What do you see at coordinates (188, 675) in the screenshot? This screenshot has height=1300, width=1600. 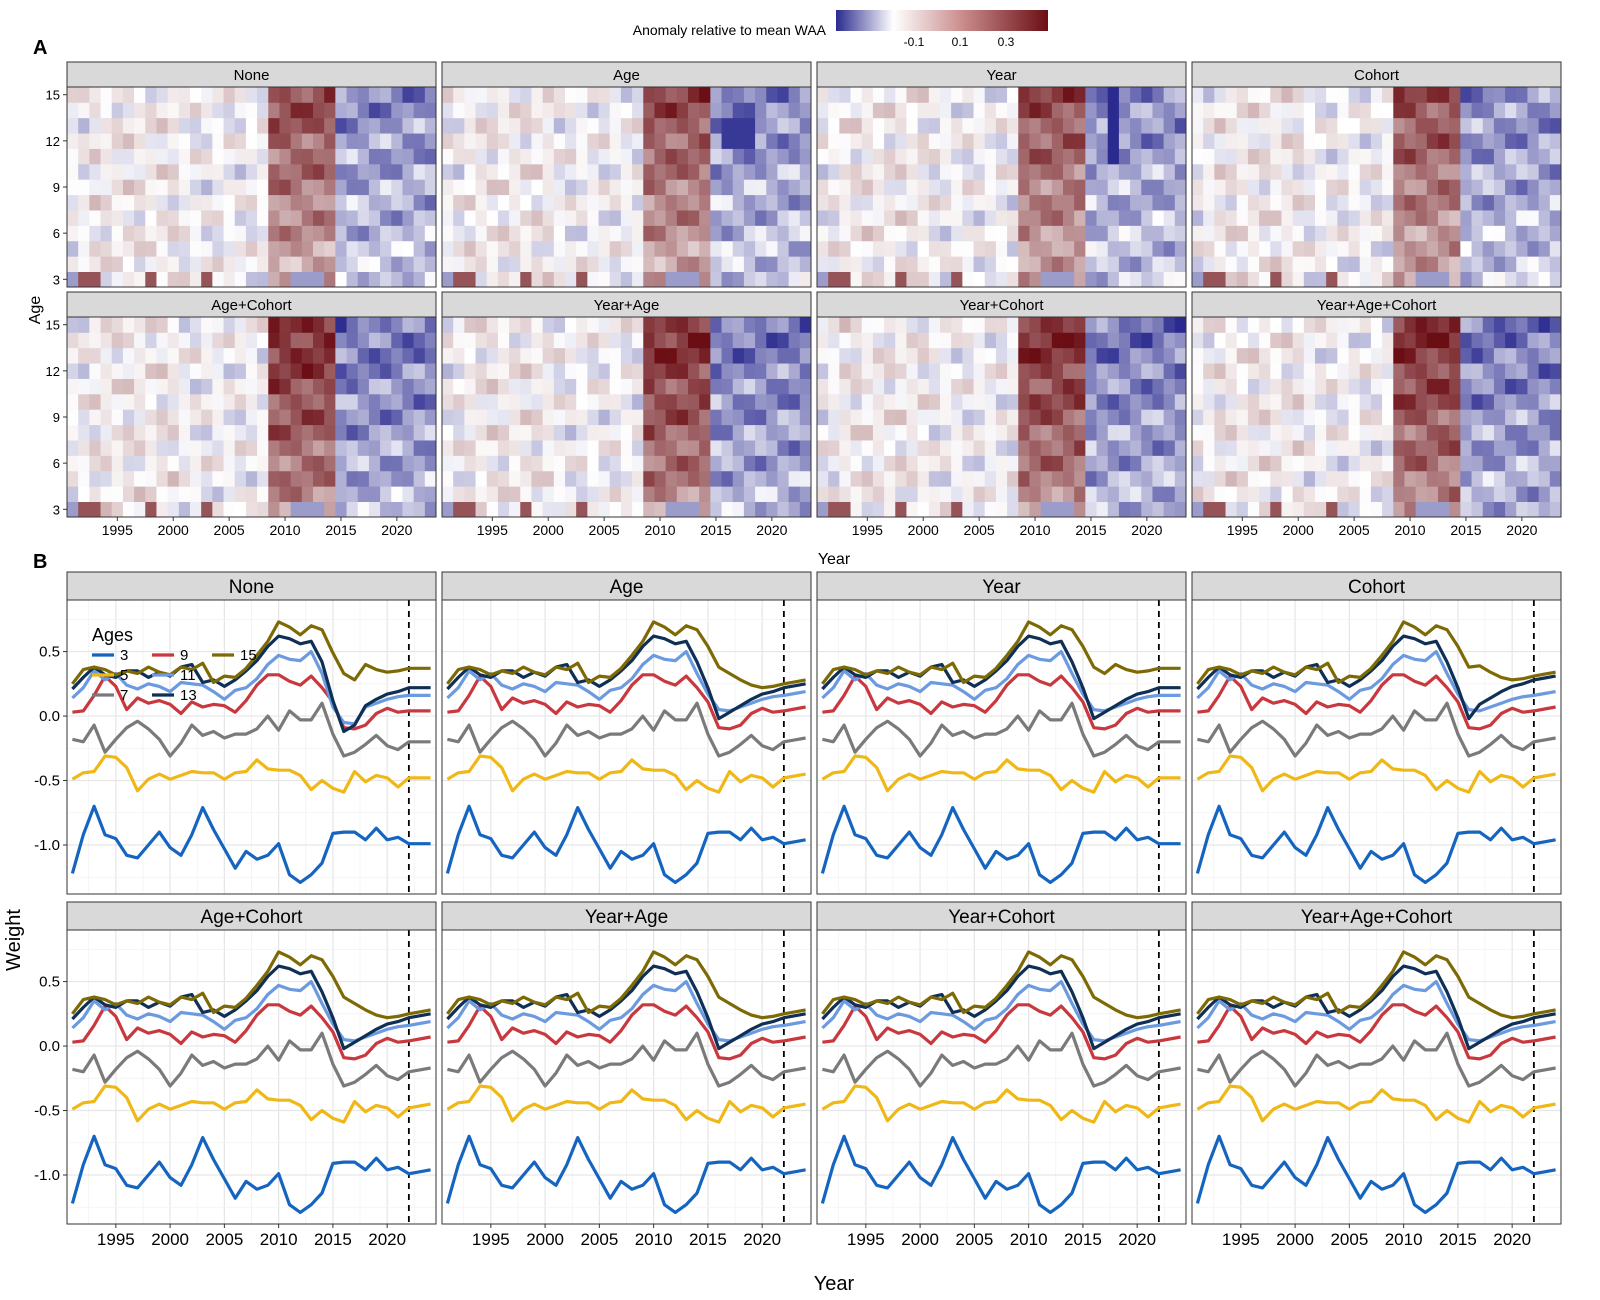 I see `legend-label: 11` at bounding box center [188, 675].